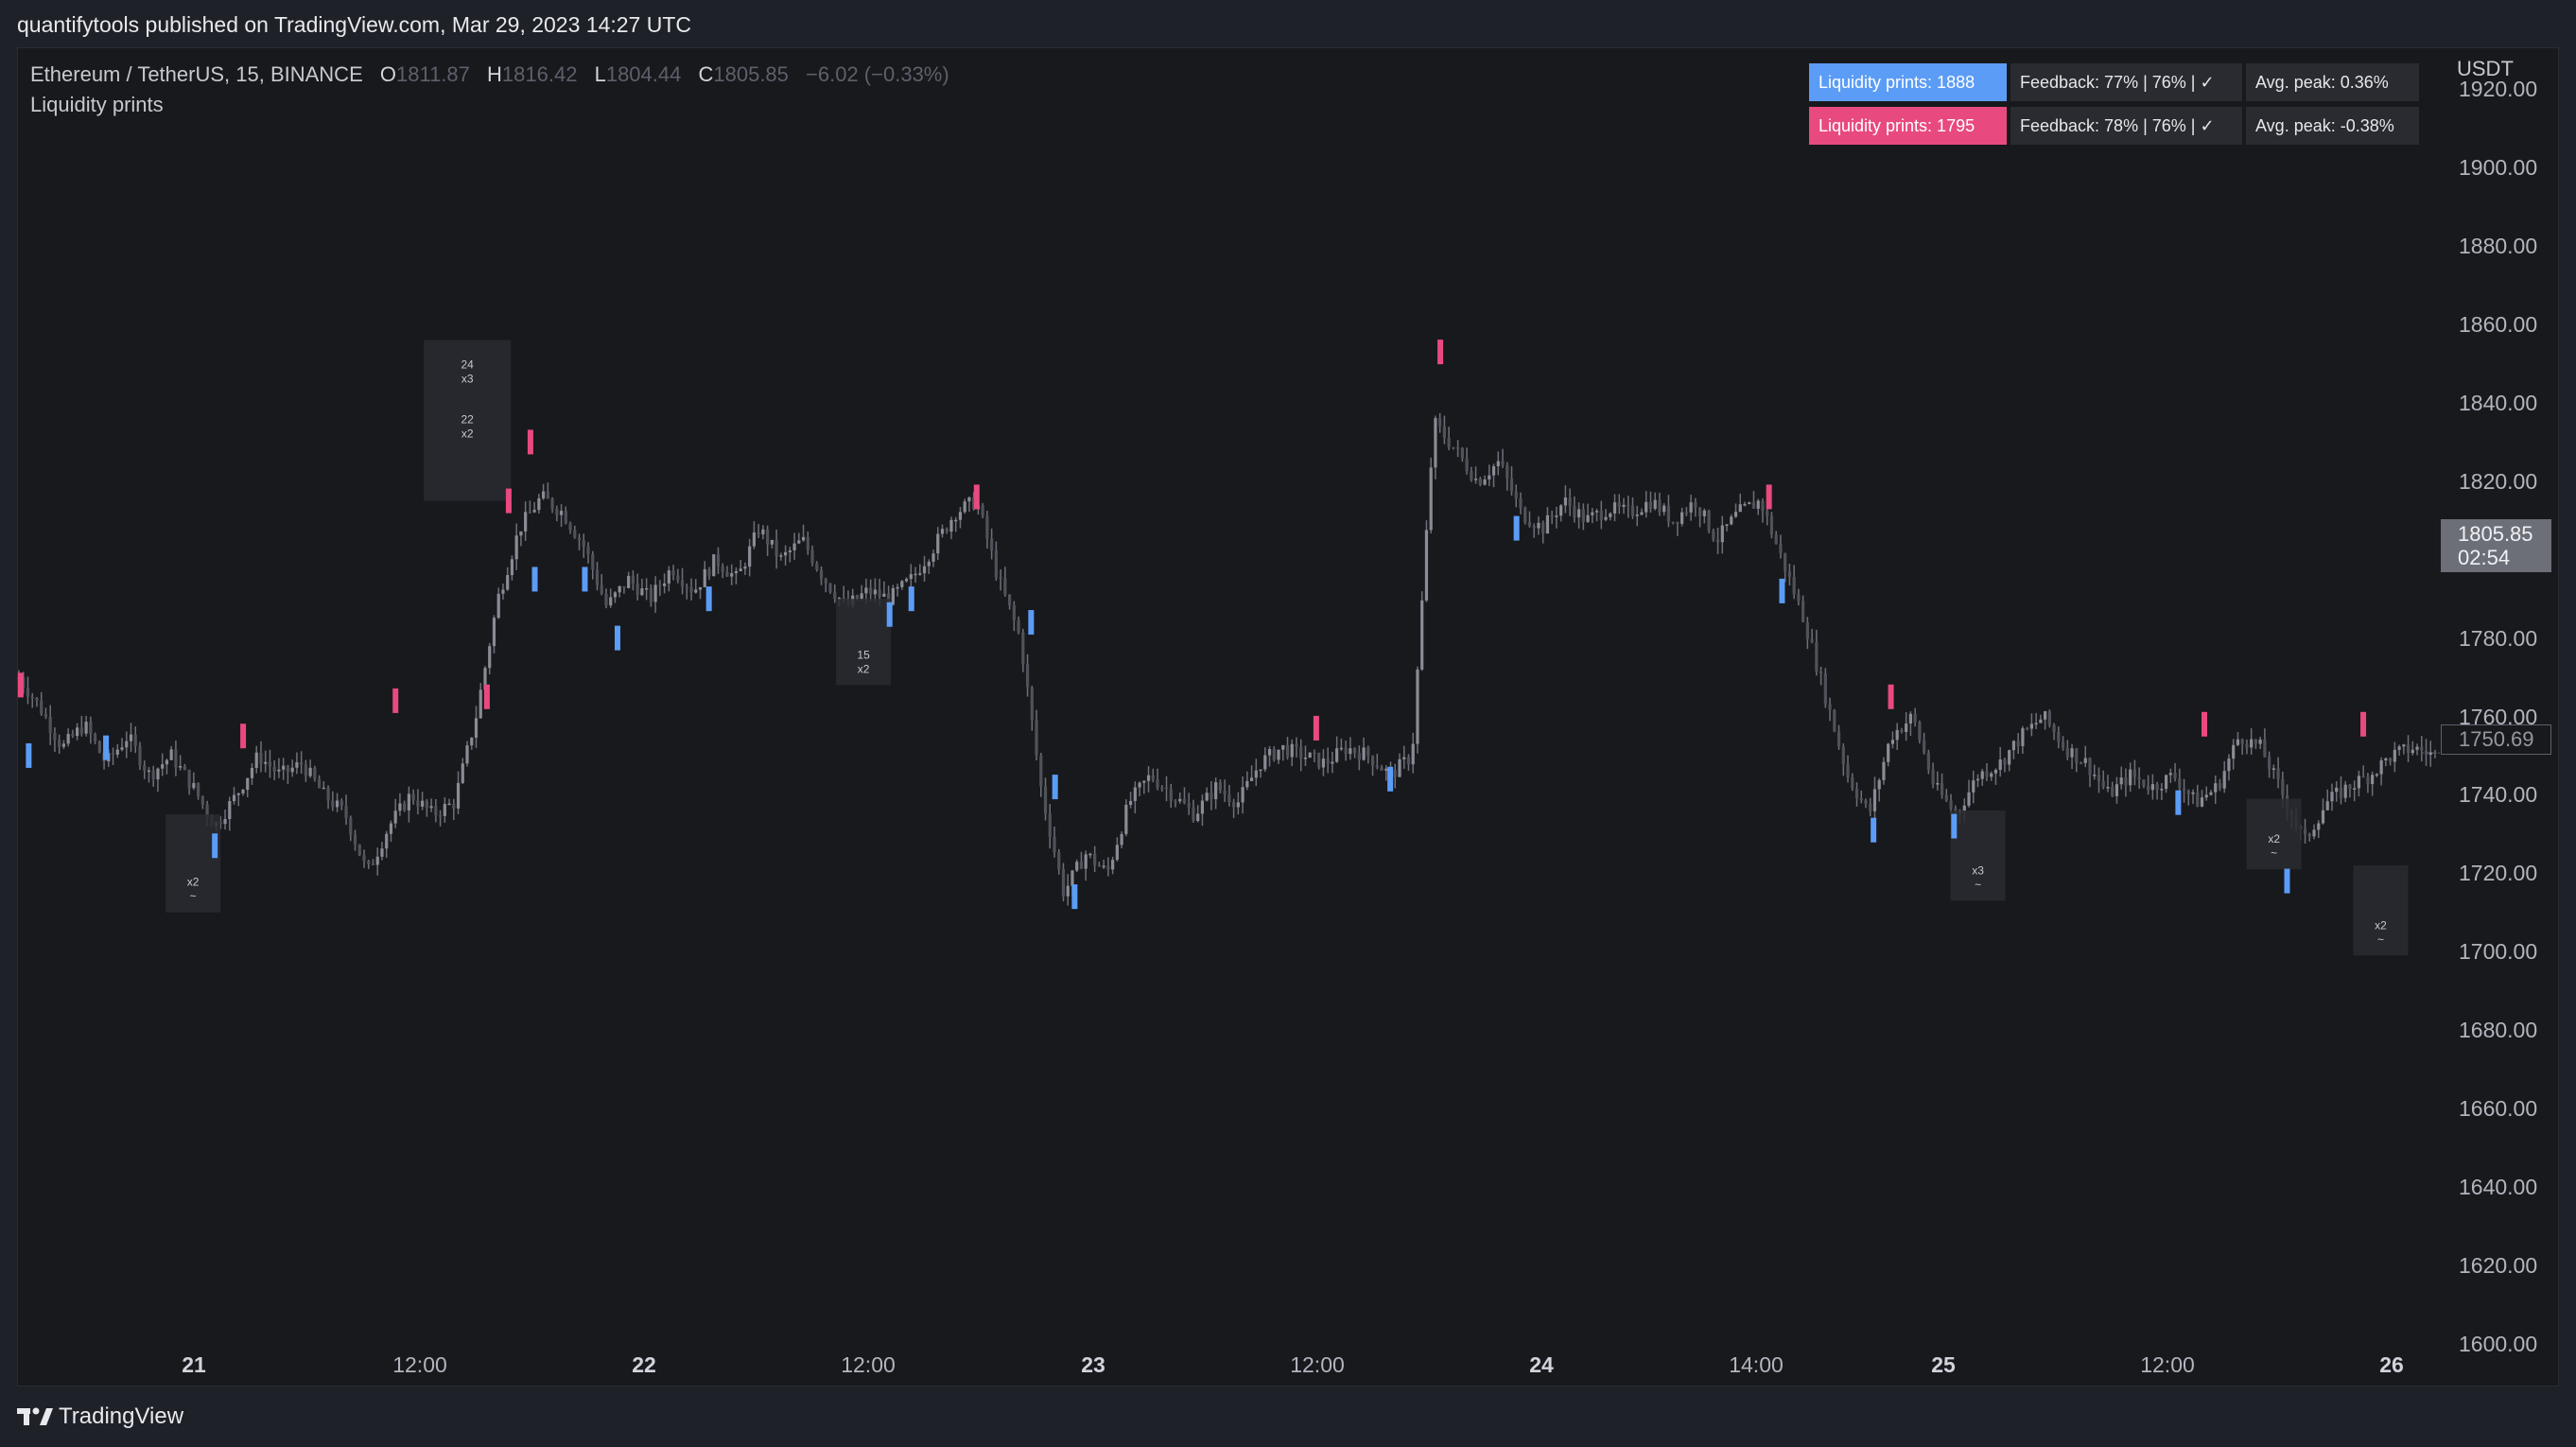  Describe the element at coordinates (751, 74) in the screenshot. I see `close-value: 1805.85` at that location.